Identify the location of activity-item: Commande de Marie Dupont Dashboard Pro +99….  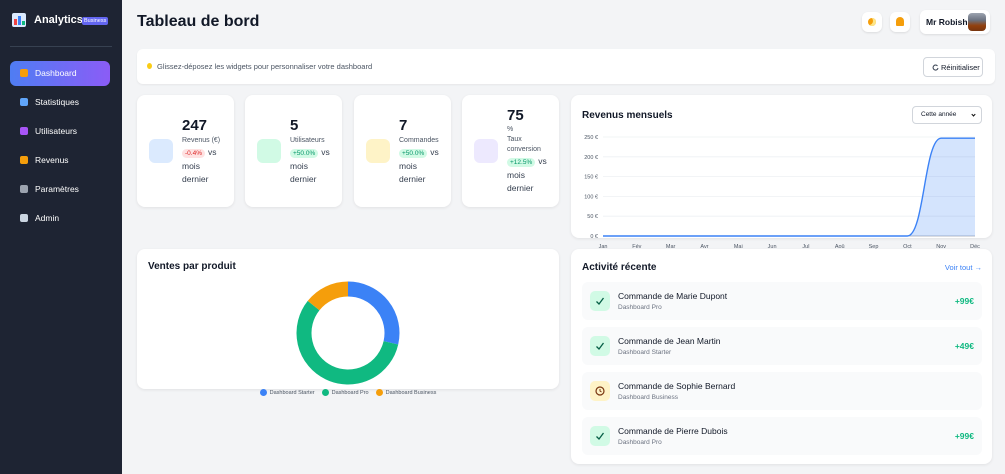
(782, 301).